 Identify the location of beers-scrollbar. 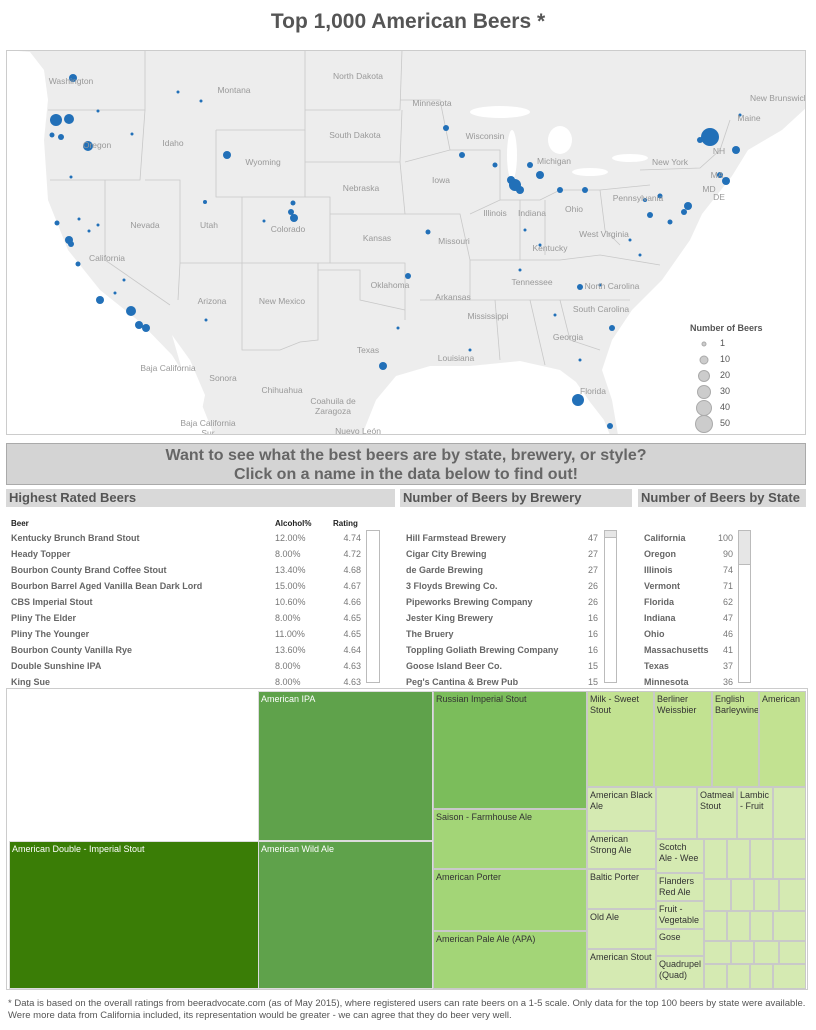
(373, 606).